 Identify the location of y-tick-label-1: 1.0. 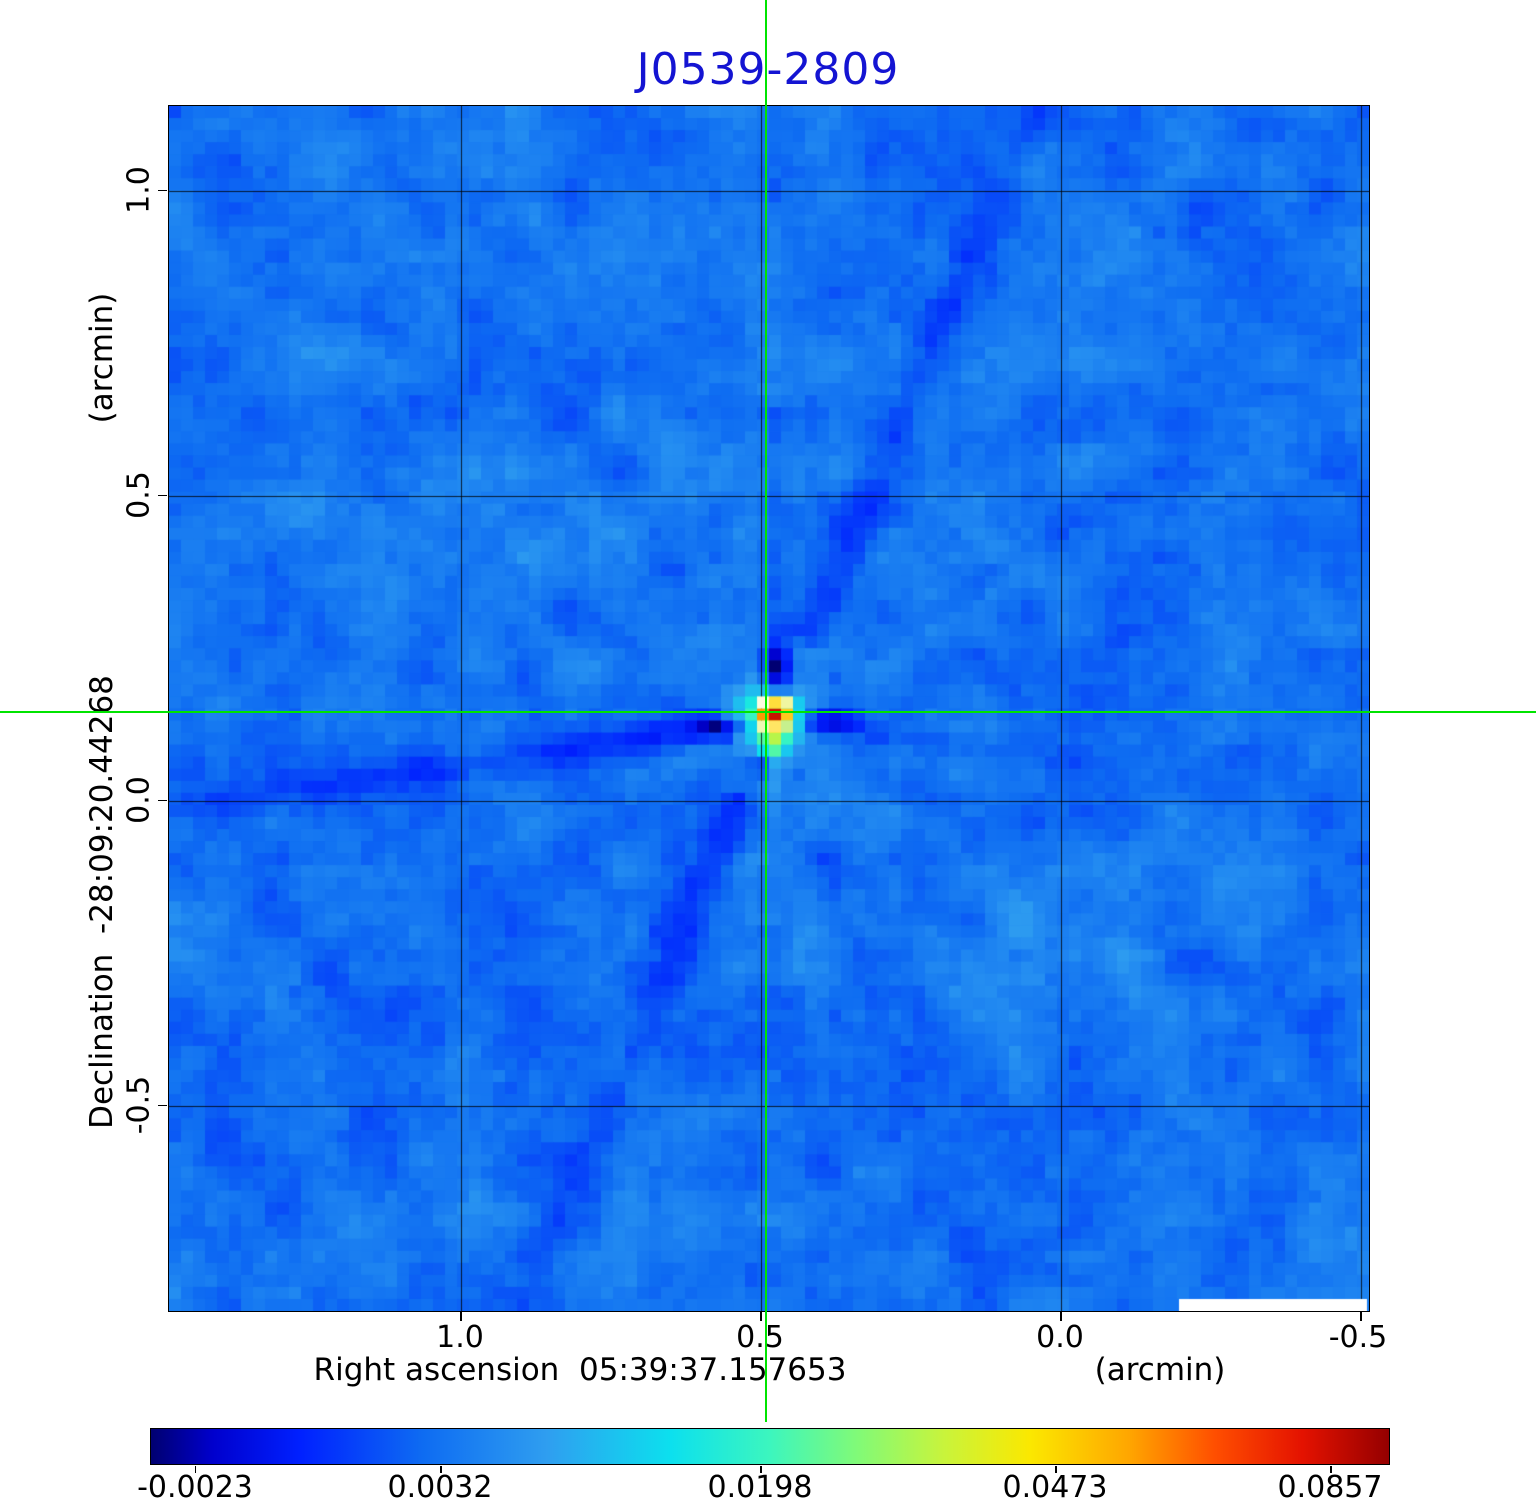
(139, 190).